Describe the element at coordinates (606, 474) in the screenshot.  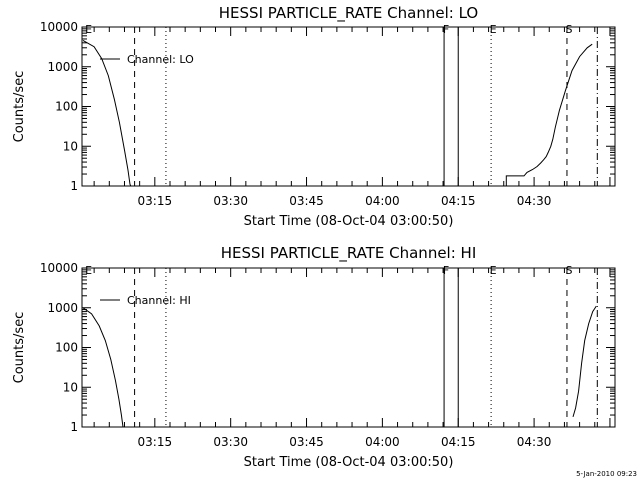
I see `footer-timestamp: 5-Jan-2010 09:23` at that location.